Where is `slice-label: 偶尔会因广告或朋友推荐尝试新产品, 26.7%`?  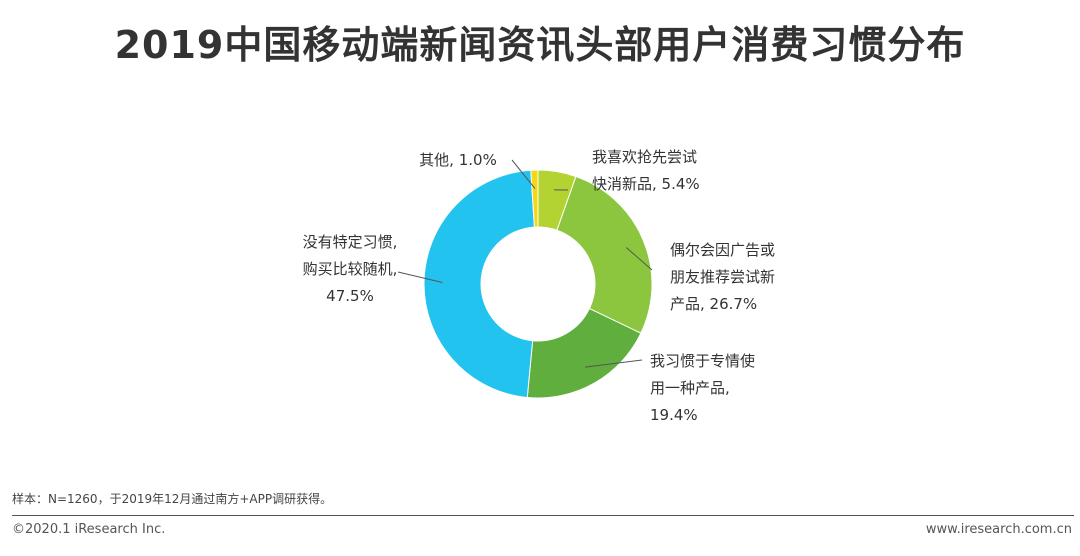 slice-label: 偶尔会因广告或朋友推荐尝试新产品, 26.7% is located at coordinates (722, 277).